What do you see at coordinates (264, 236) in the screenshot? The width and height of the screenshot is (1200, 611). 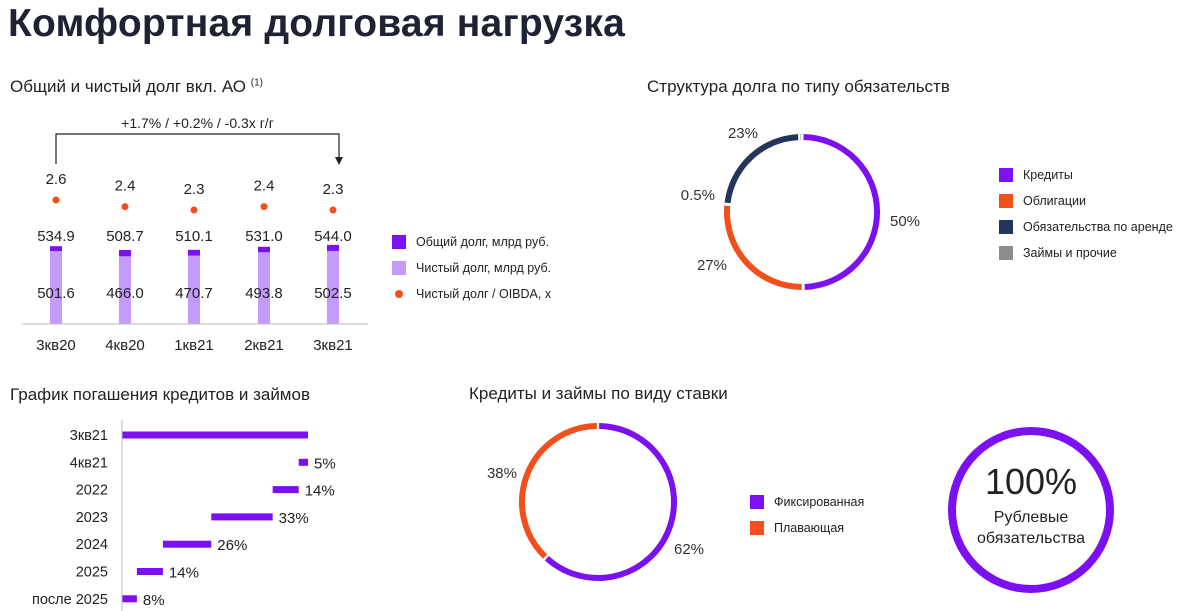 I see `total-debt-label: 531.0` at bounding box center [264, 236].